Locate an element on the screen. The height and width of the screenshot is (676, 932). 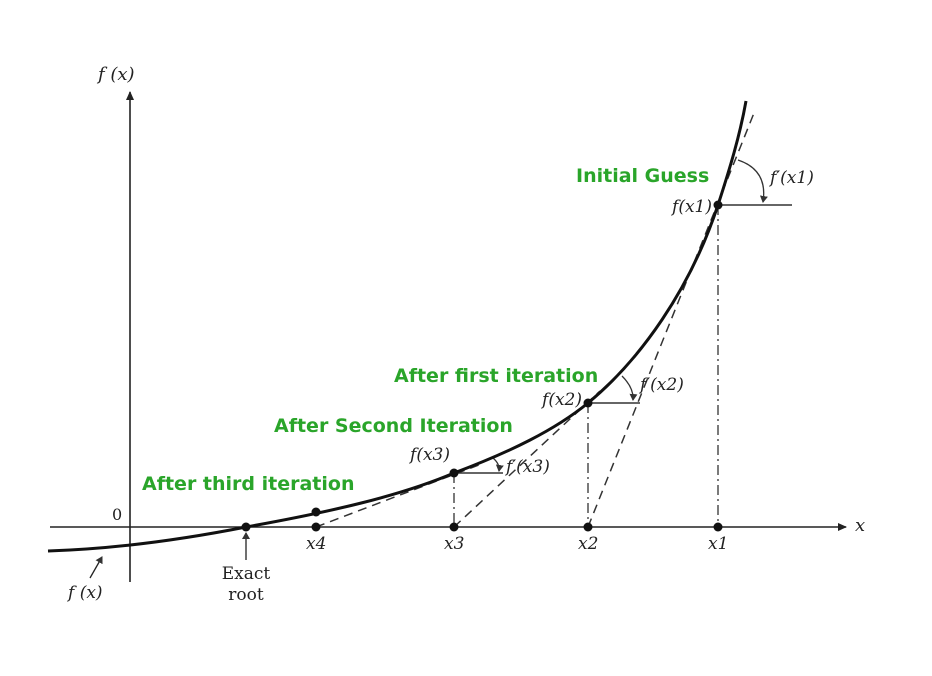
y-axis-label: f (x) is located at coordinates (115, 74).